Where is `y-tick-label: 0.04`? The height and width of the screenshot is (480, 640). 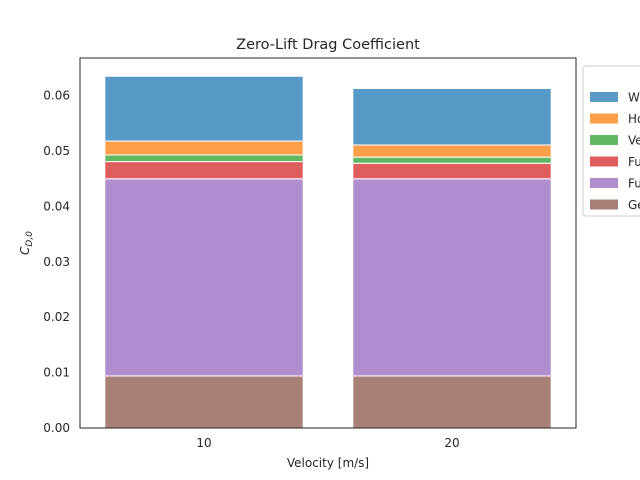
y-tick-label: 0.04 is located at coordinates (56, 206).